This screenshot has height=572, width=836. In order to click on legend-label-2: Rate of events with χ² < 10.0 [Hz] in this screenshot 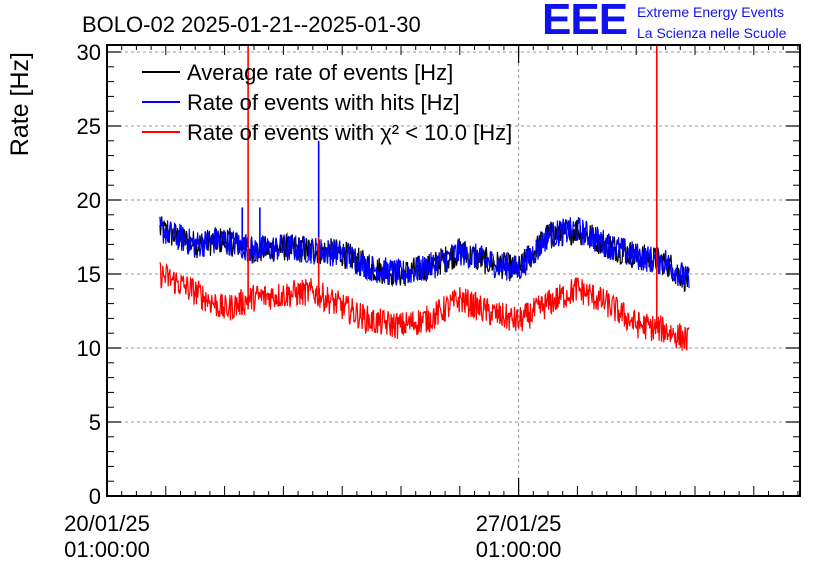, I will do `click(349, 132)`.